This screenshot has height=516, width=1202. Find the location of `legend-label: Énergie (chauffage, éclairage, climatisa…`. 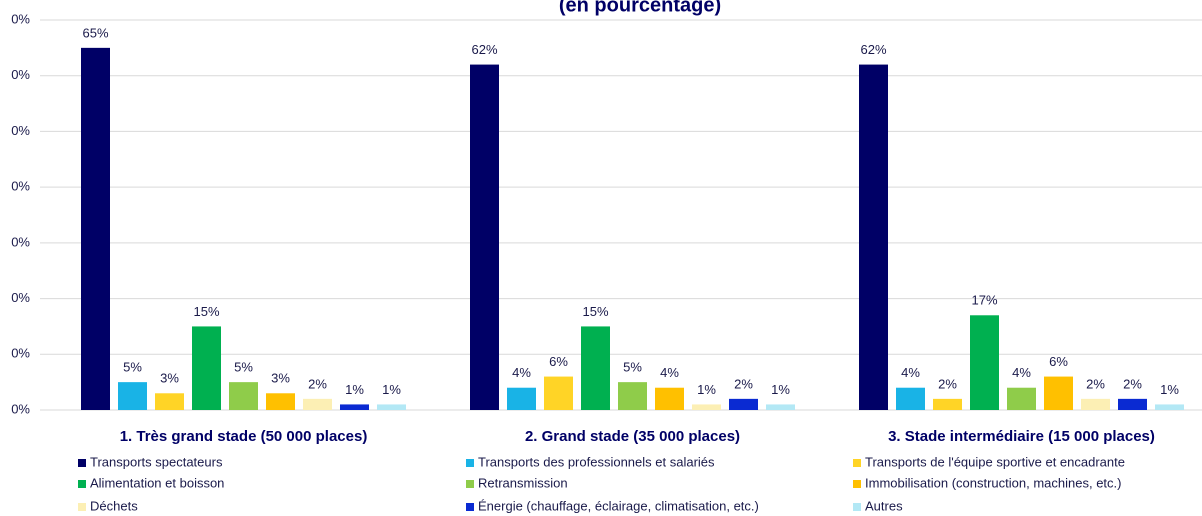

legend-label: Énergie (chauffage, éclairage, climatisa… is located at coordinates (618, 505).